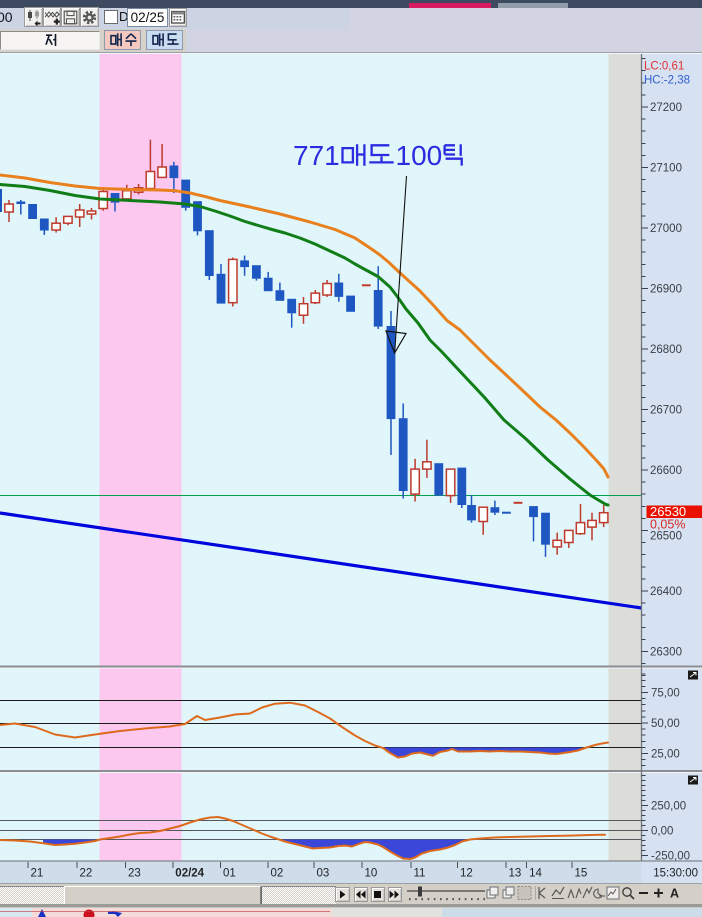 The image size is (702, 917). Describe the element at coordinates (134, 874) in the screenshot. I see `svg-text: 23` at that location.